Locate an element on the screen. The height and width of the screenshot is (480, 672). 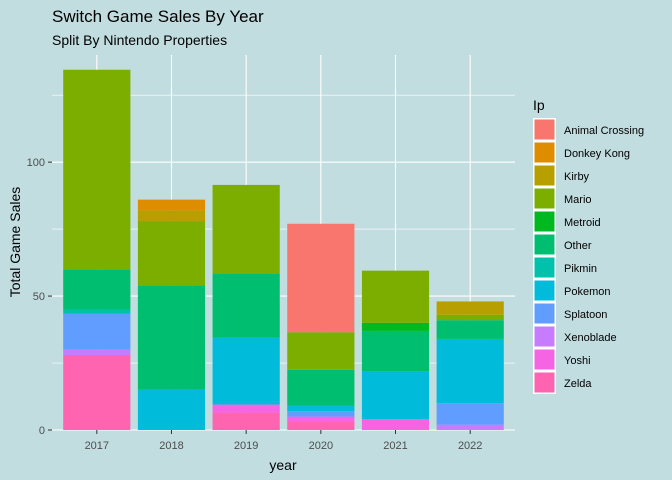
legend-label: Yoshi is located at coordinates (577, 361).